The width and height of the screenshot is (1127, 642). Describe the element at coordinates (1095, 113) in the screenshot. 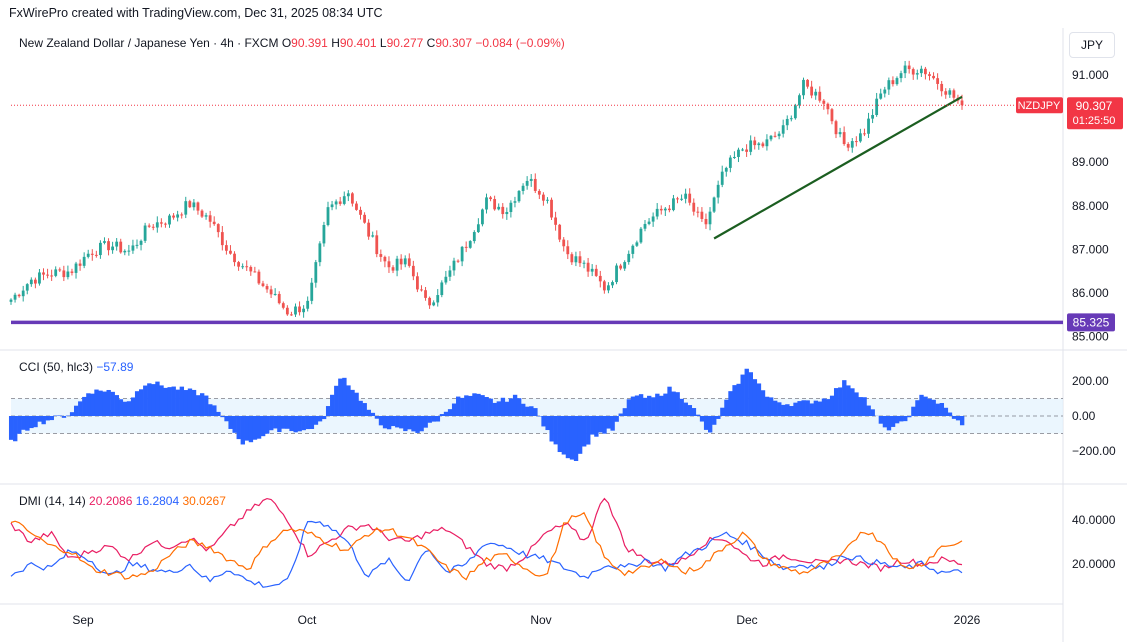

I see `last-price-tag` at that location.